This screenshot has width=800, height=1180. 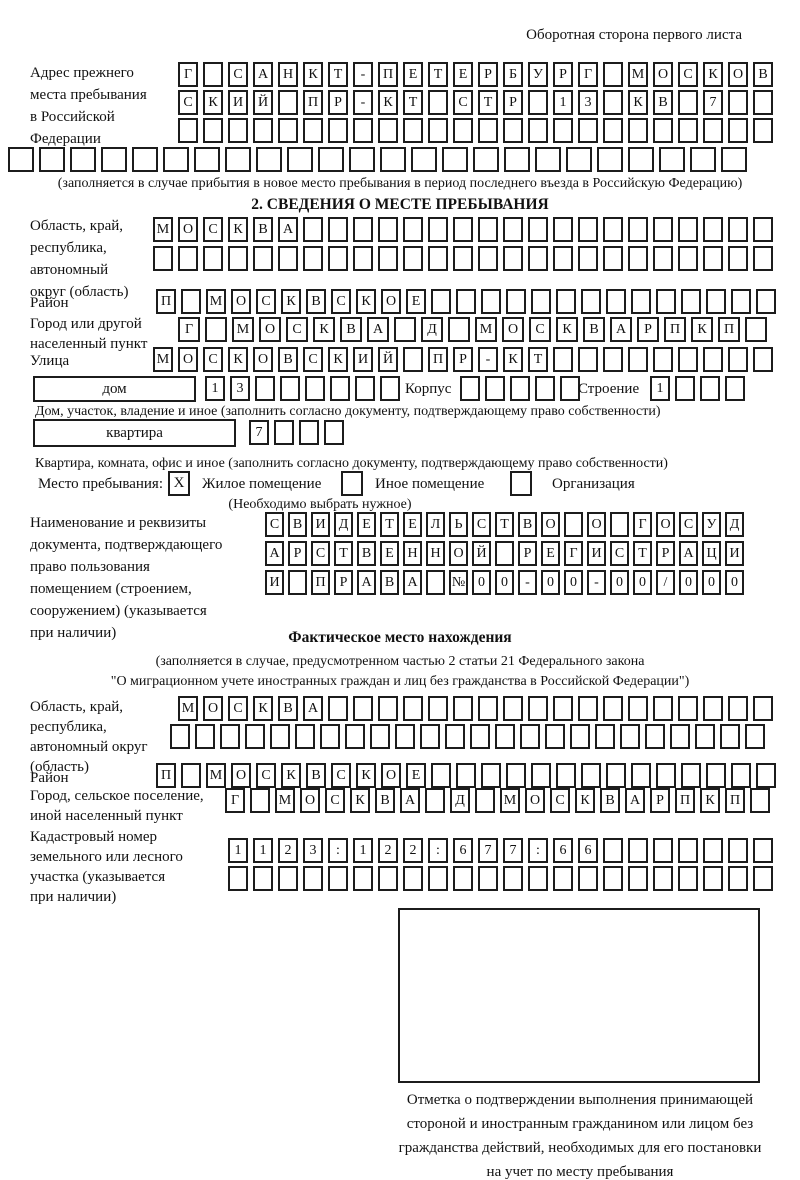 I want to click on document-row-3: И П Р А В А № 0 0-0 0-0 0/0 0 0, so click(x=504, y=582).